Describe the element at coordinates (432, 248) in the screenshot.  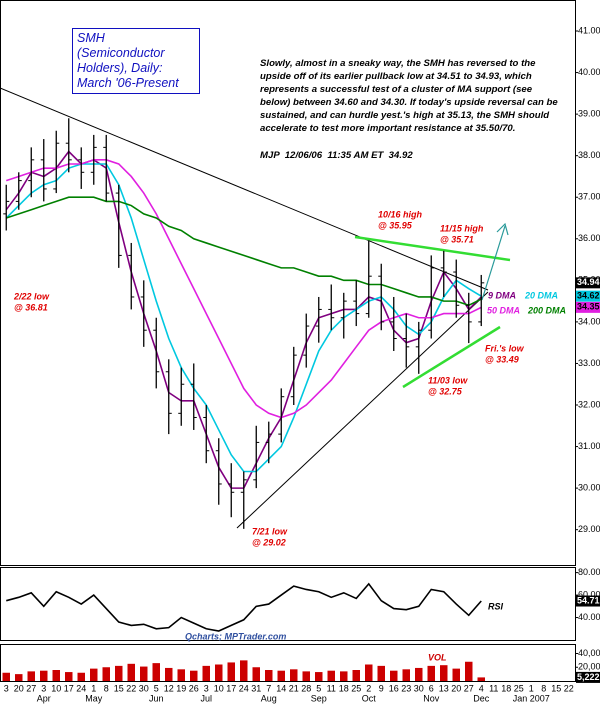
I see `resistance-line` at that location.